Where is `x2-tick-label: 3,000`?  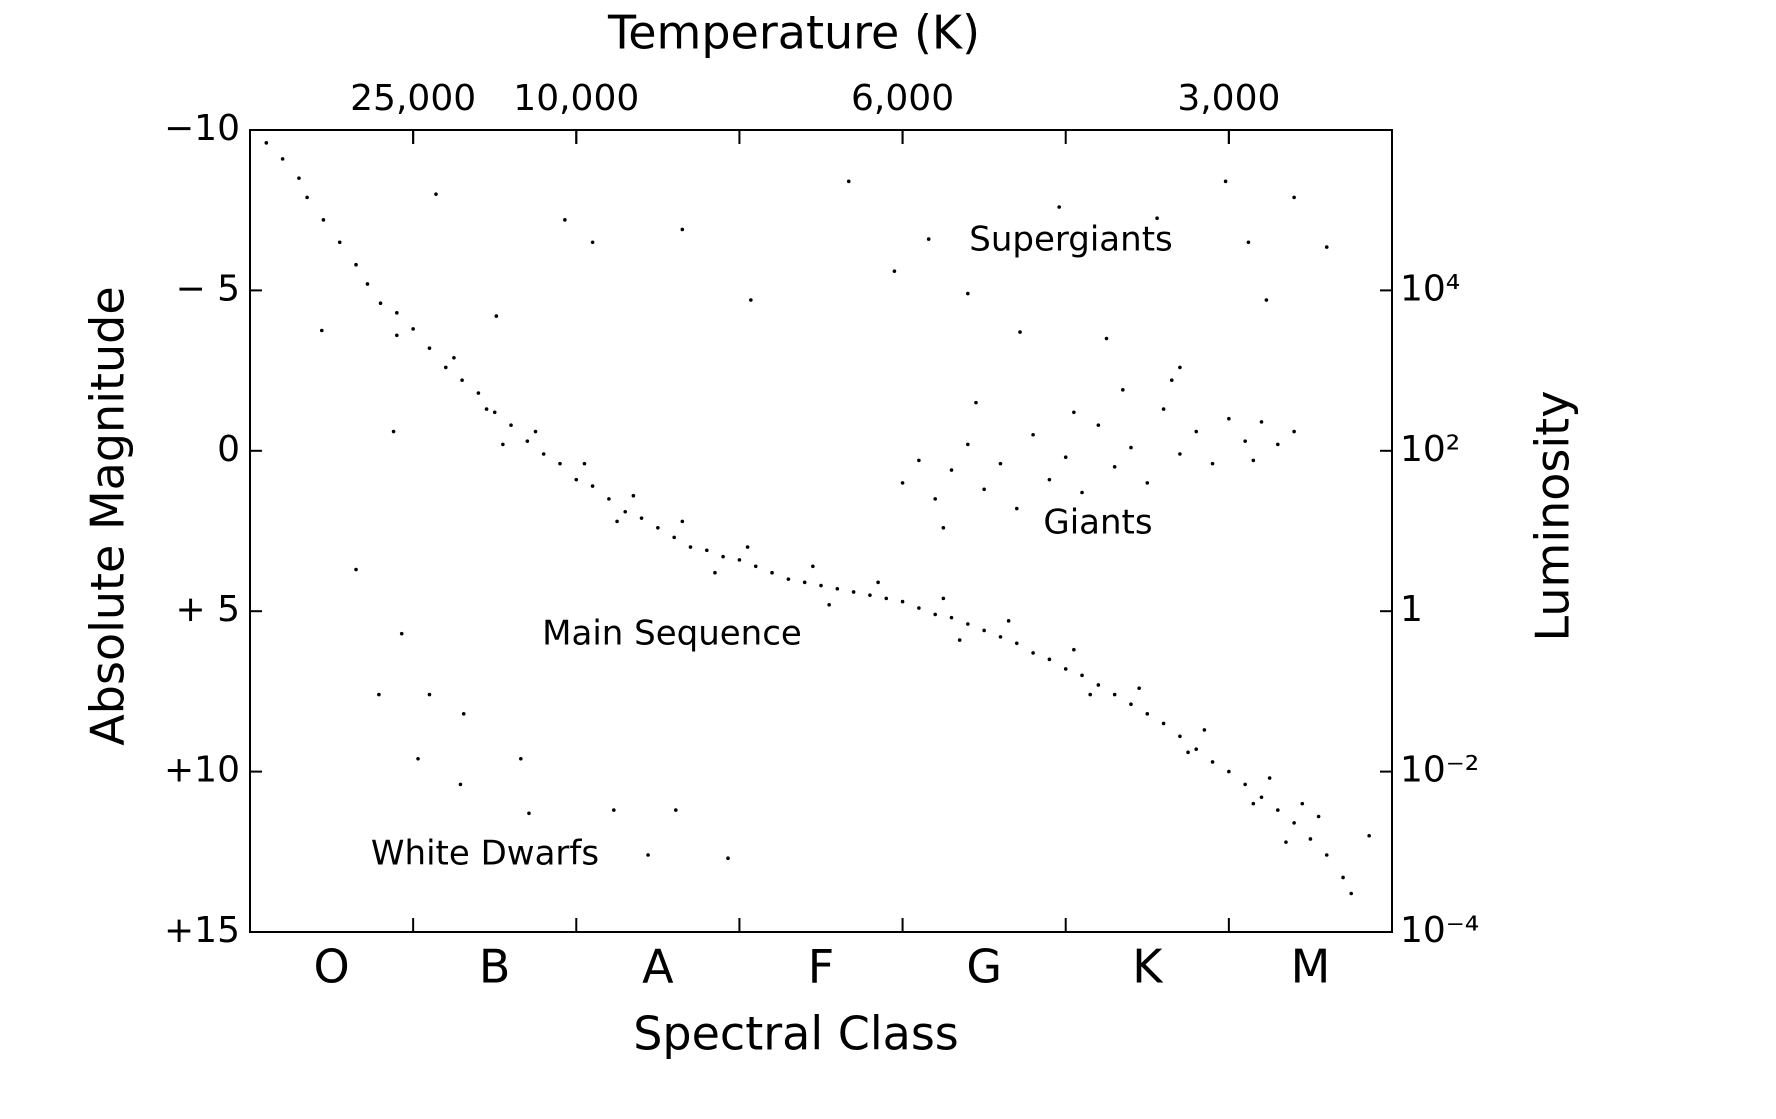
x2-tick-label: 3,000 is located at coordinates (1228, 98).